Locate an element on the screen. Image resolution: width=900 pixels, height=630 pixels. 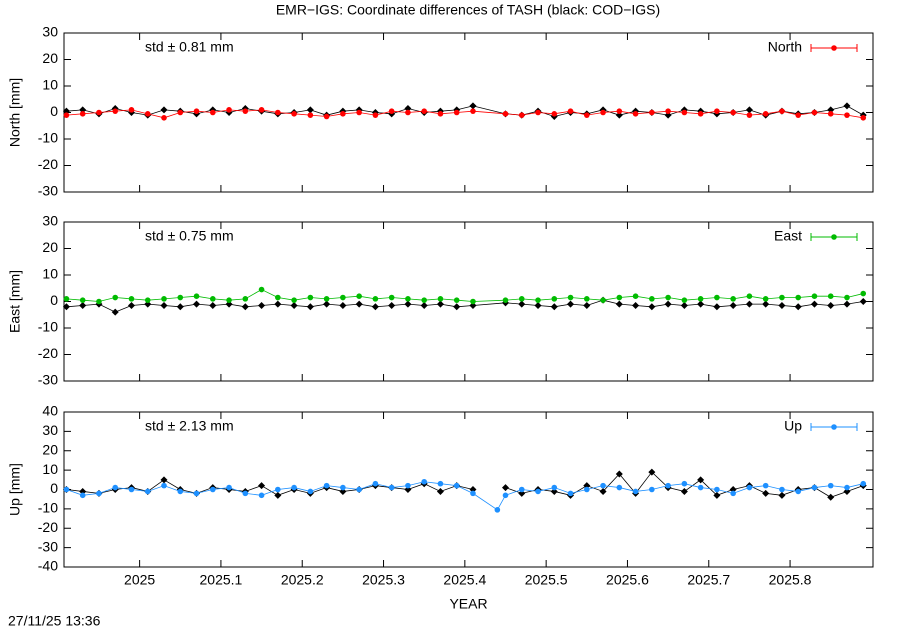
x-tick-label: 2025 is located at coordinates (139, 580).